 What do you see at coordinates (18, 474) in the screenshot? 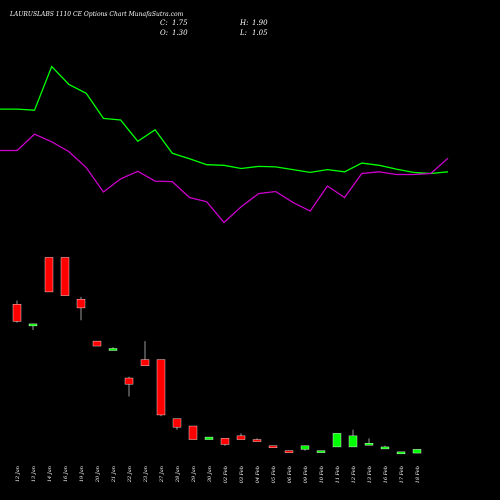
I see `x-tick-label: 12 Jan` at bounding box center [18, 474].